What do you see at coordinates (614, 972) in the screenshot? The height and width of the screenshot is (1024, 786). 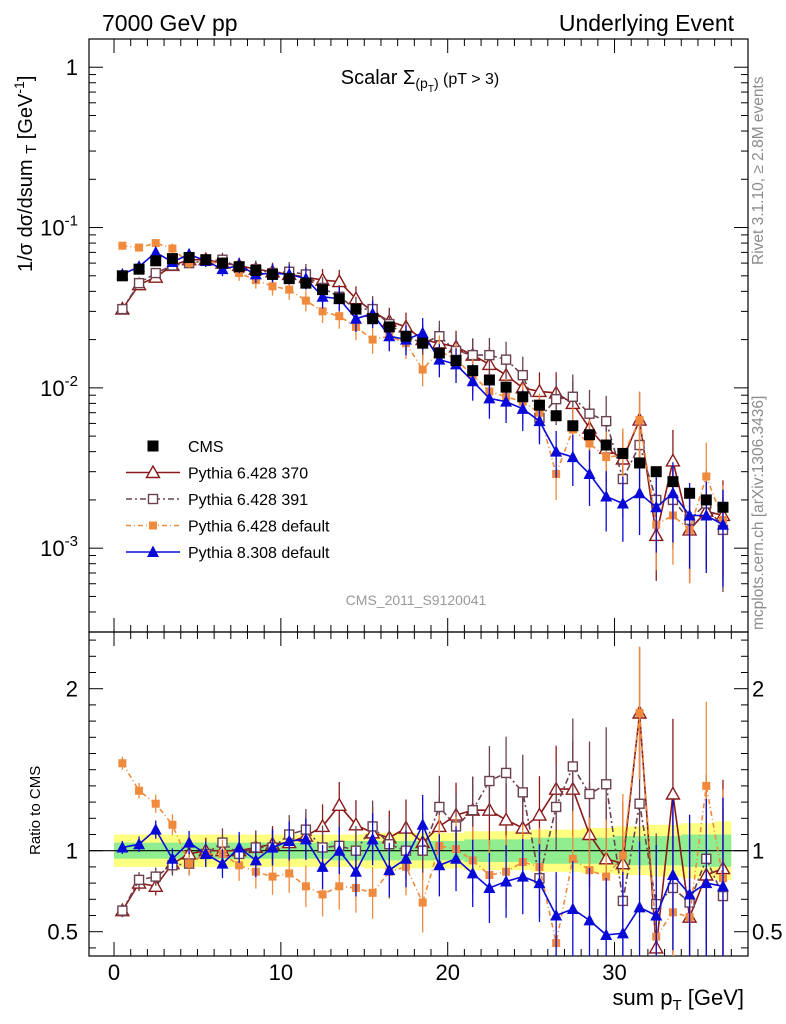 I see `x-tick-label: 30` at bounding box center [614, 972].